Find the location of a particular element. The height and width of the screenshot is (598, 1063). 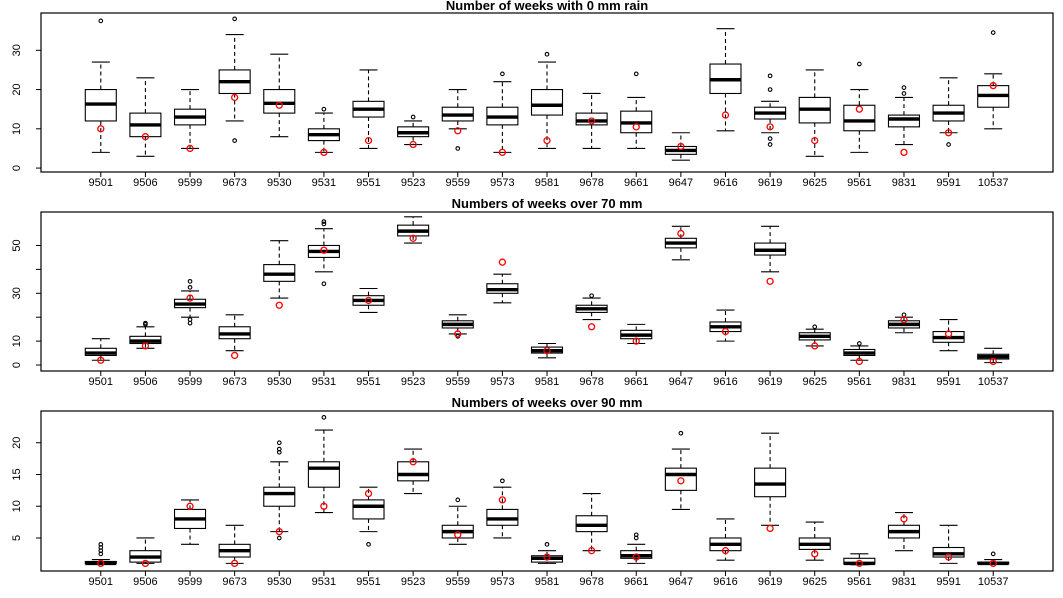

x-tick-label: 9501 is located at coordinates (101, 382).